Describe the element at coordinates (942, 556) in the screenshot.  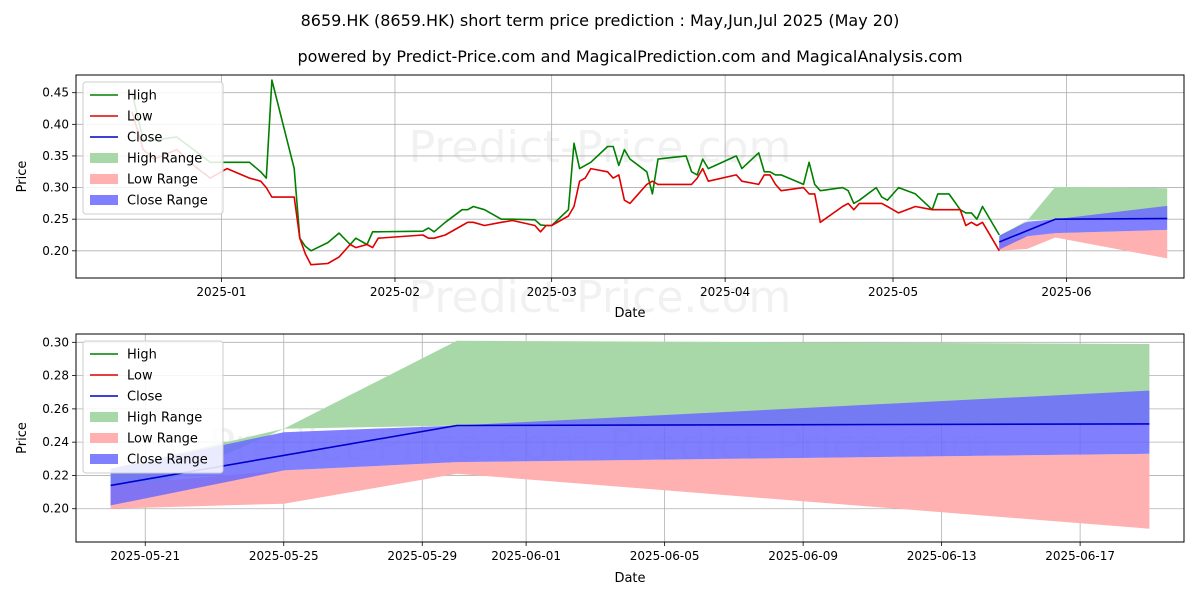
I see `x-tick-label: 2025-06-13` at that location.